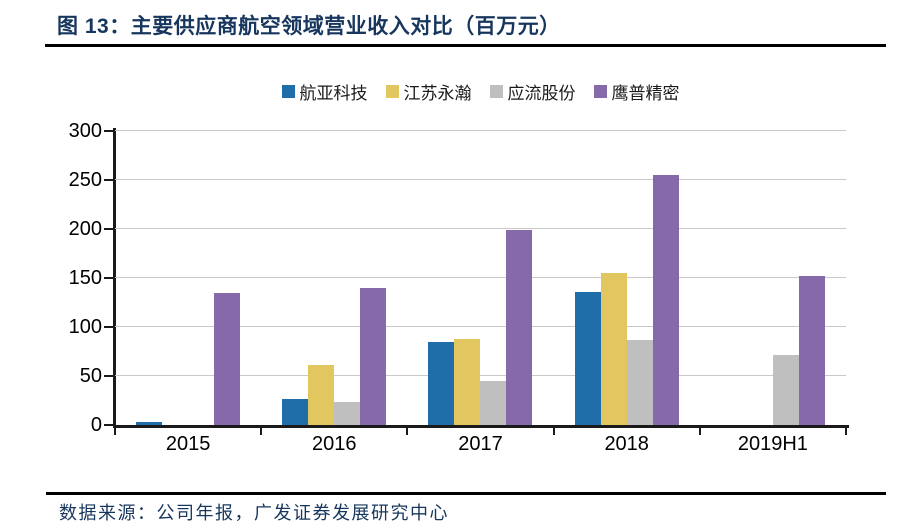 Image resolution: width=924 pixels, height=530 pixels. I want to click on y-tick-label-0: 0, so click(96, 425).